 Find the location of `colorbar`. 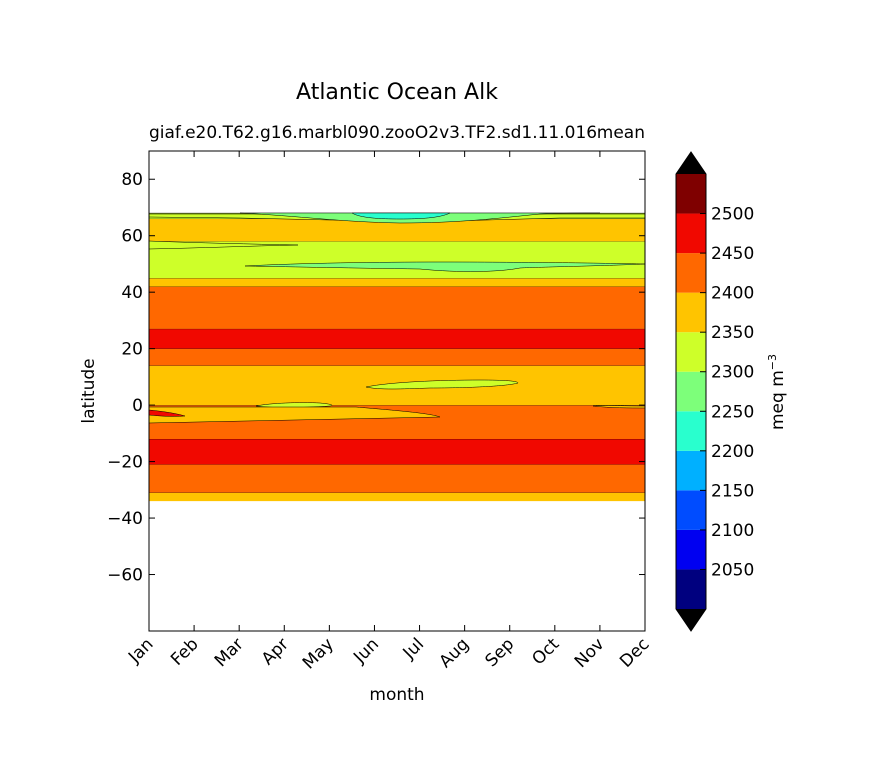

colorbar is located at coordinates (691, 391).